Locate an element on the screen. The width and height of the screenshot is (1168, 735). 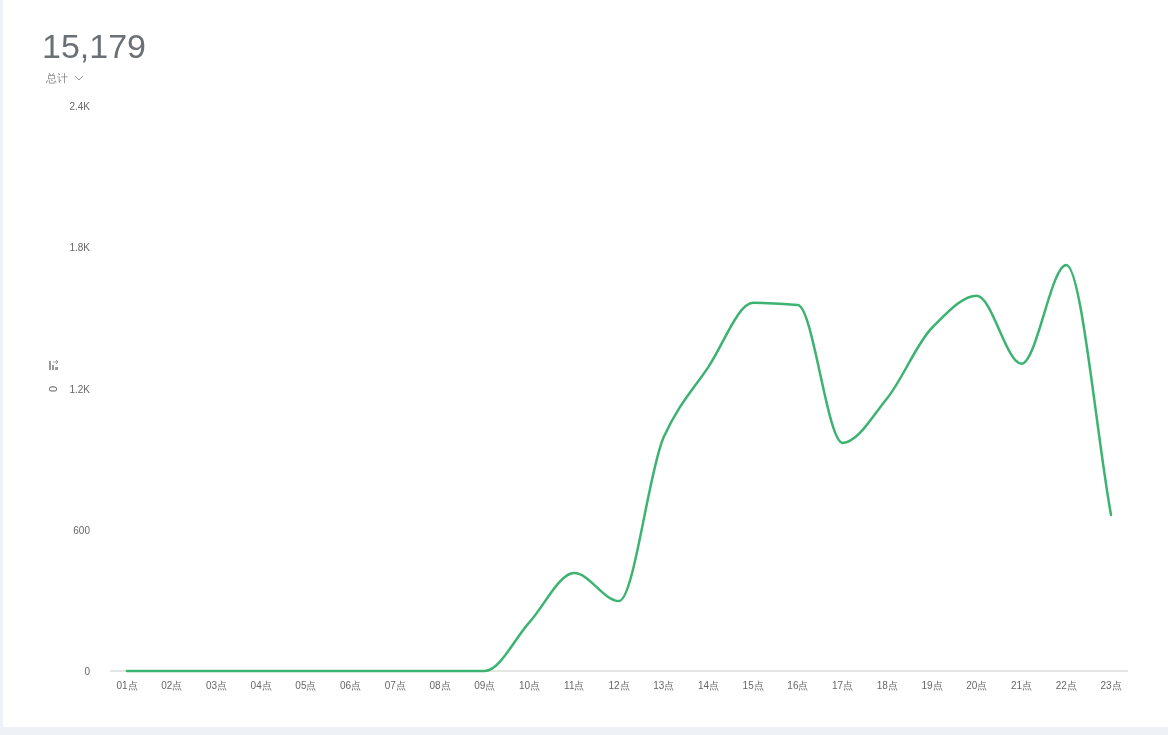
y-tick-label: 1.2K is located at coordinates (80, 389).